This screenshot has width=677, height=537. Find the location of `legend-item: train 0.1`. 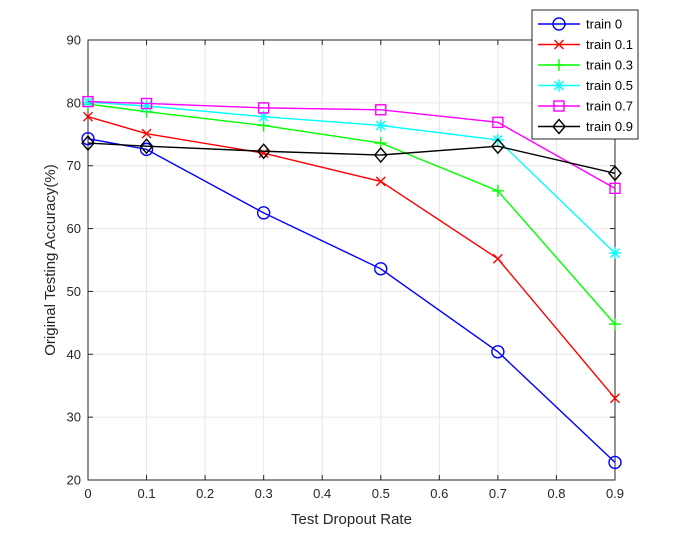

legend-item: train 0.1 is located at coordinates (585, 44).